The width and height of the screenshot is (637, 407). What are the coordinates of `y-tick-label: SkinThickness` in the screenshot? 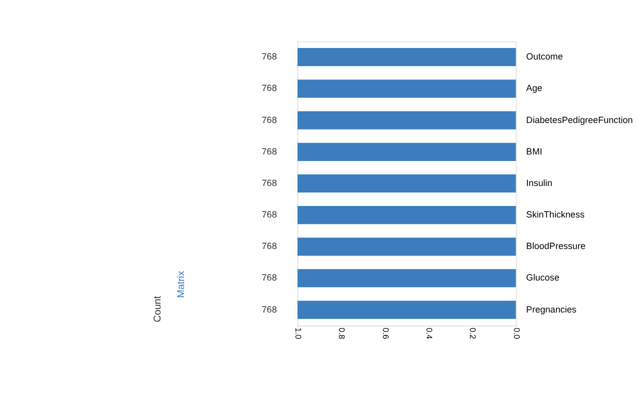 It's located at (555, 215).